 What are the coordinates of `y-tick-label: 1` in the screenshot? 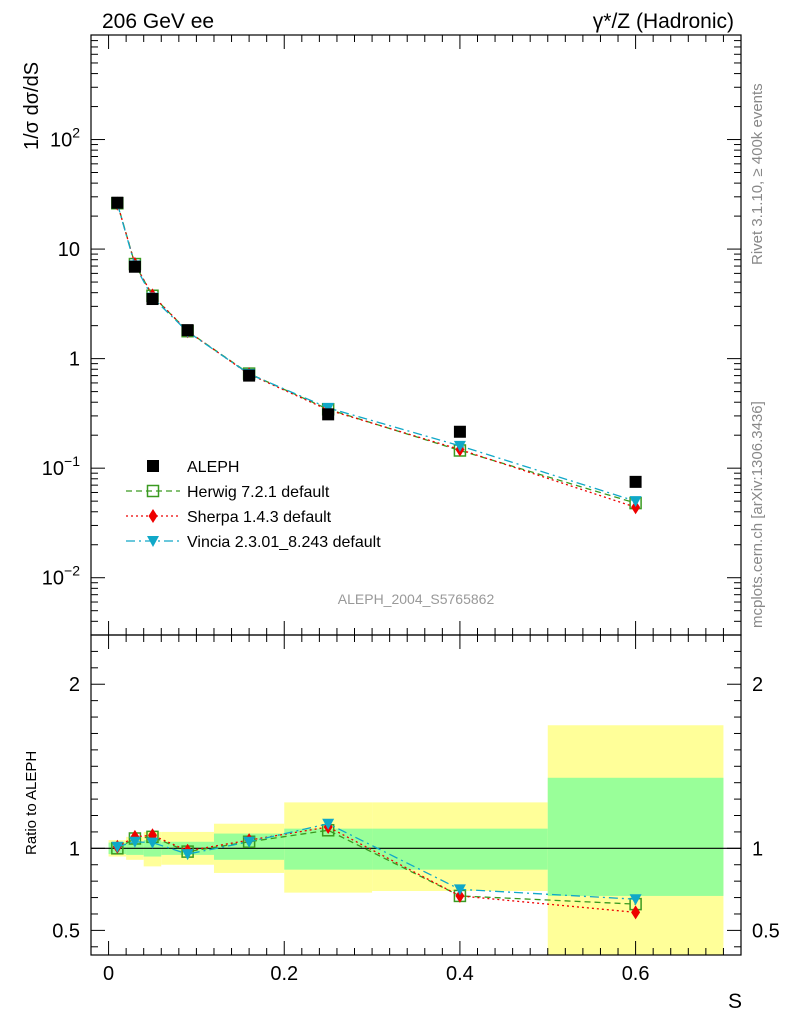 It's located at (74, 360).